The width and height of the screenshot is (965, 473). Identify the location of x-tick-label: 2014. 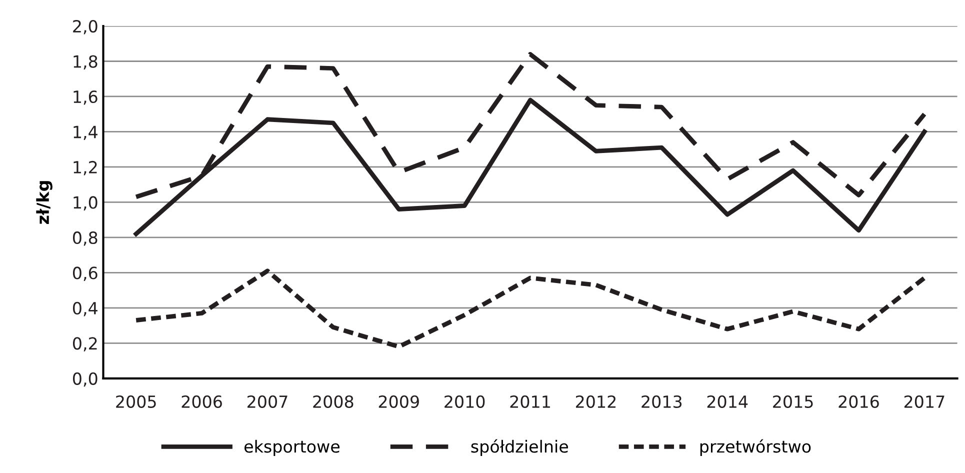
(727, 401).